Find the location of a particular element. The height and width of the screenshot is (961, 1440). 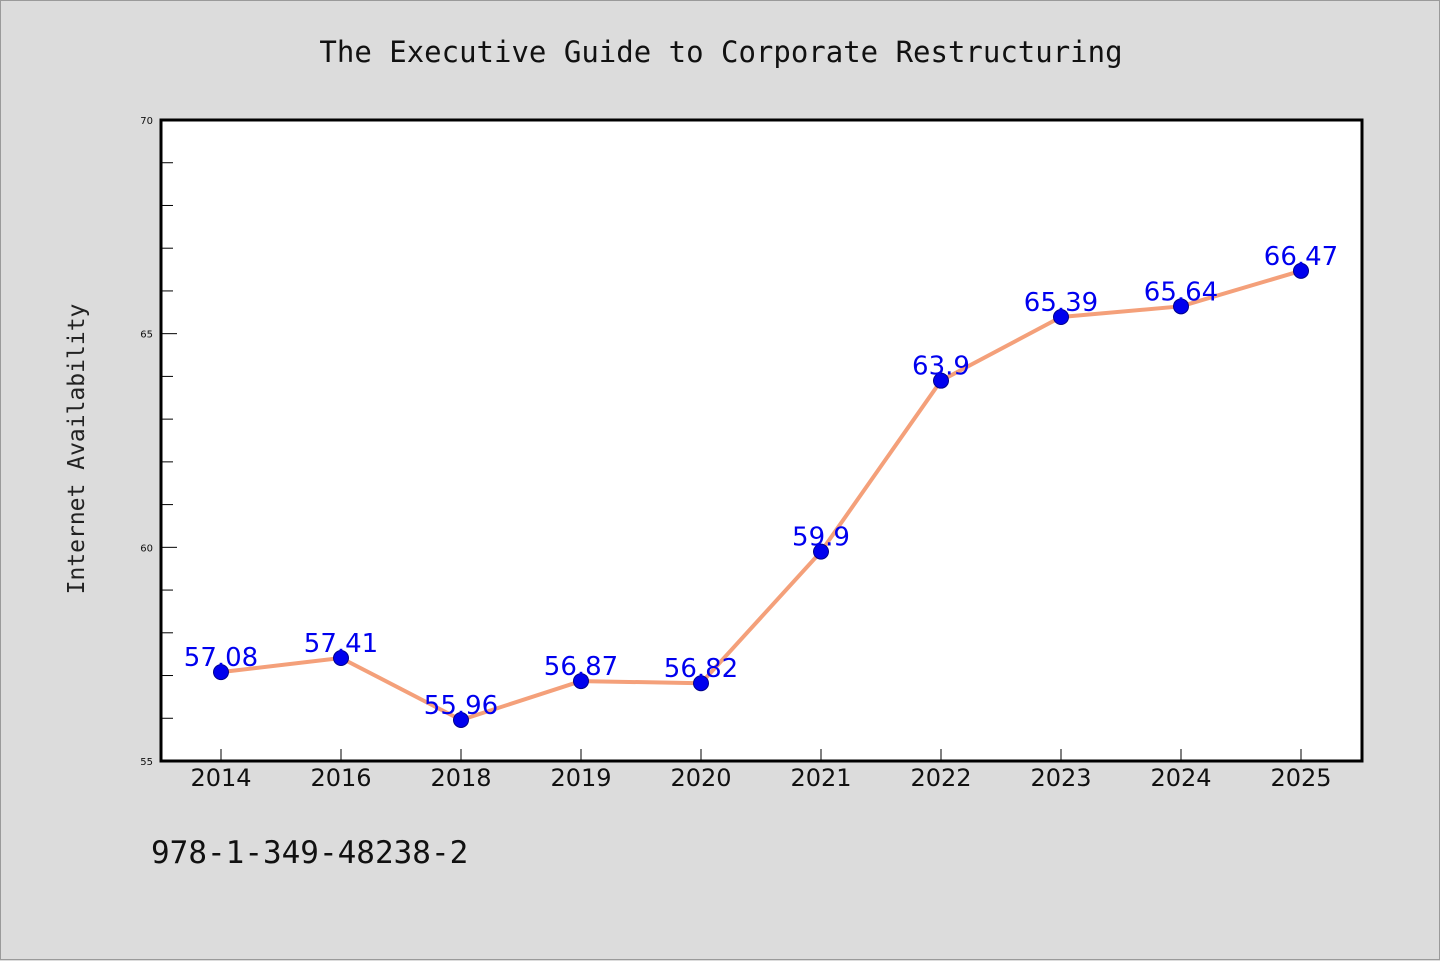

x-tick-label: 2021 is located at coordinates (820, 778).